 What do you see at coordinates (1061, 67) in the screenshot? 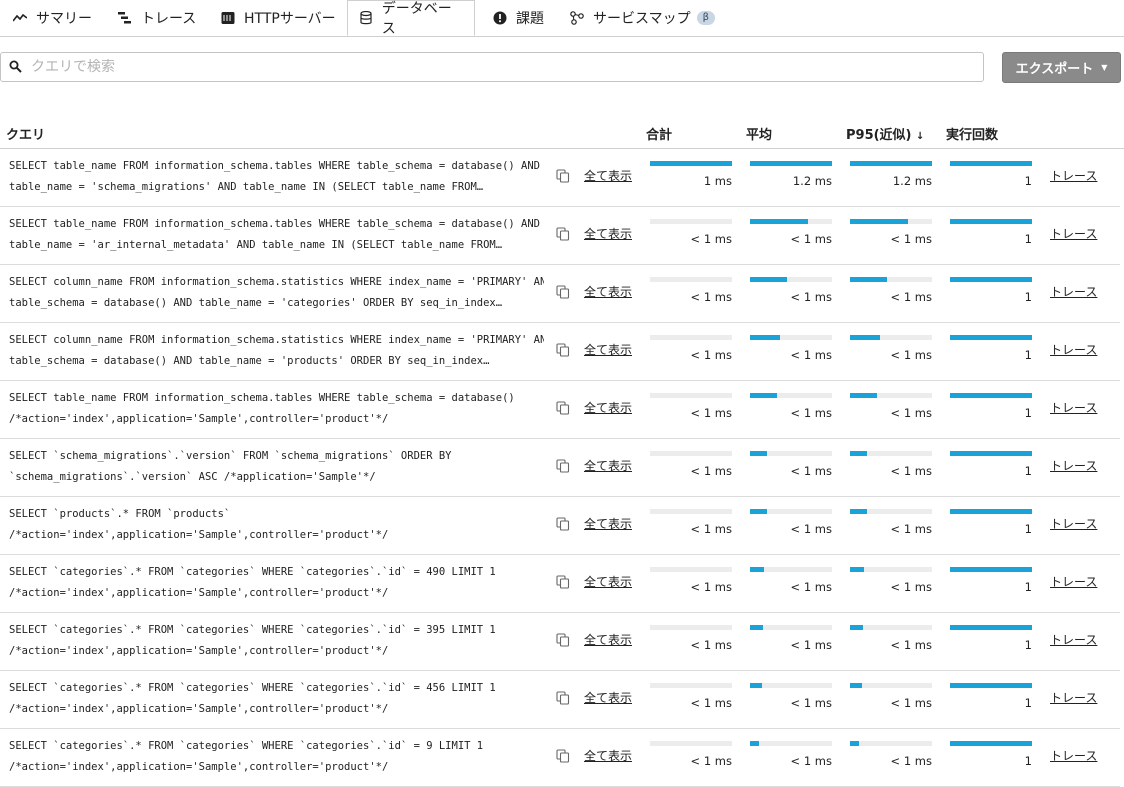
I see `export-button: エクスポート ▼` at bounding box center [1061, 67].